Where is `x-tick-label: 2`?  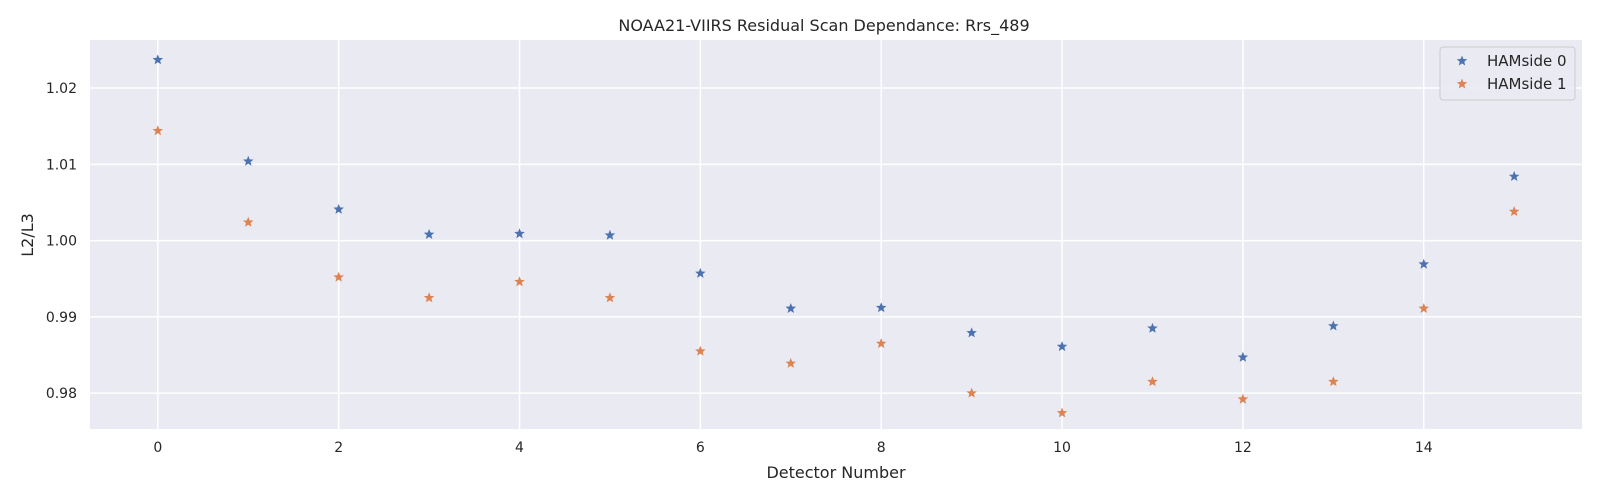
x-tick-label: 2 is located at coordinates (338, 448).